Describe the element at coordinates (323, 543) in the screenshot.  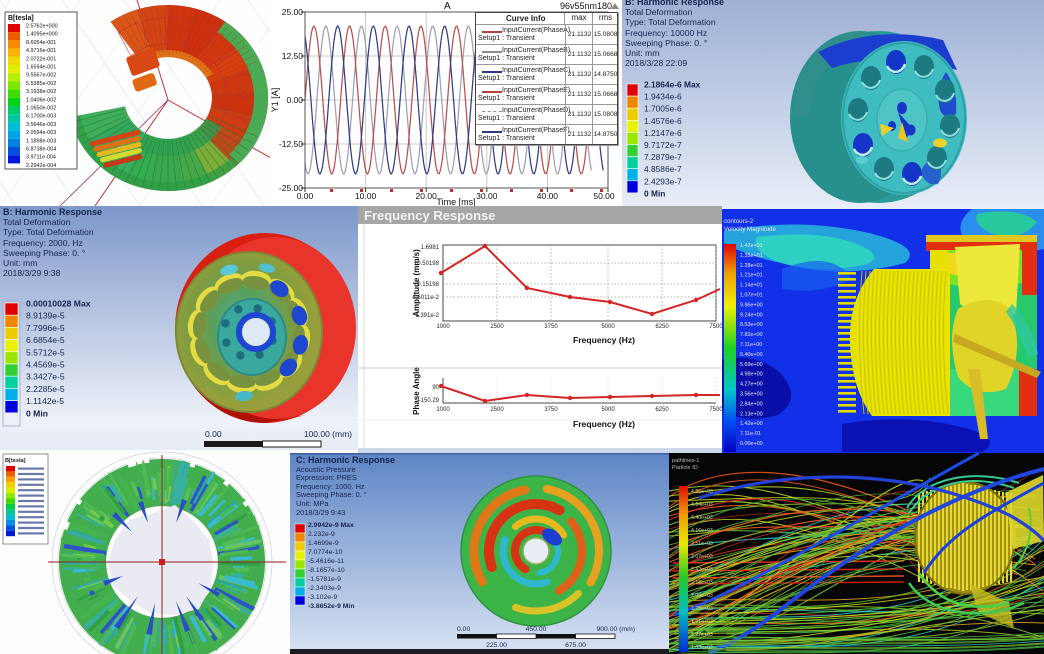
I see `svg-text: 1.4699e-9` at that location.